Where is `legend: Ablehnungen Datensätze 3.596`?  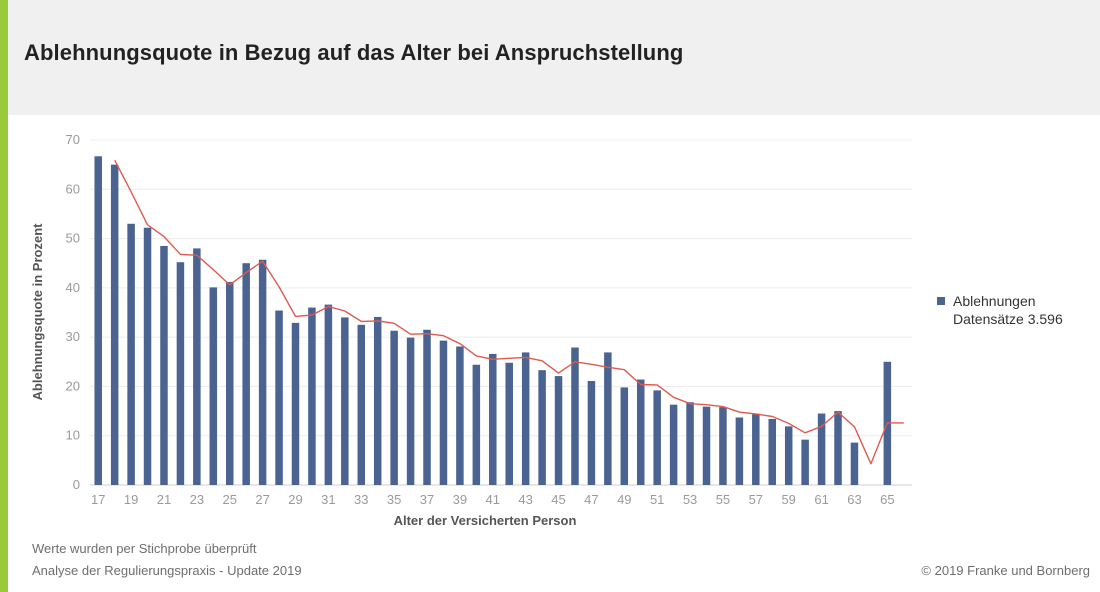 legend: Ablehnungen Datensätze 3.596 is located at coordinates (1000, 310).